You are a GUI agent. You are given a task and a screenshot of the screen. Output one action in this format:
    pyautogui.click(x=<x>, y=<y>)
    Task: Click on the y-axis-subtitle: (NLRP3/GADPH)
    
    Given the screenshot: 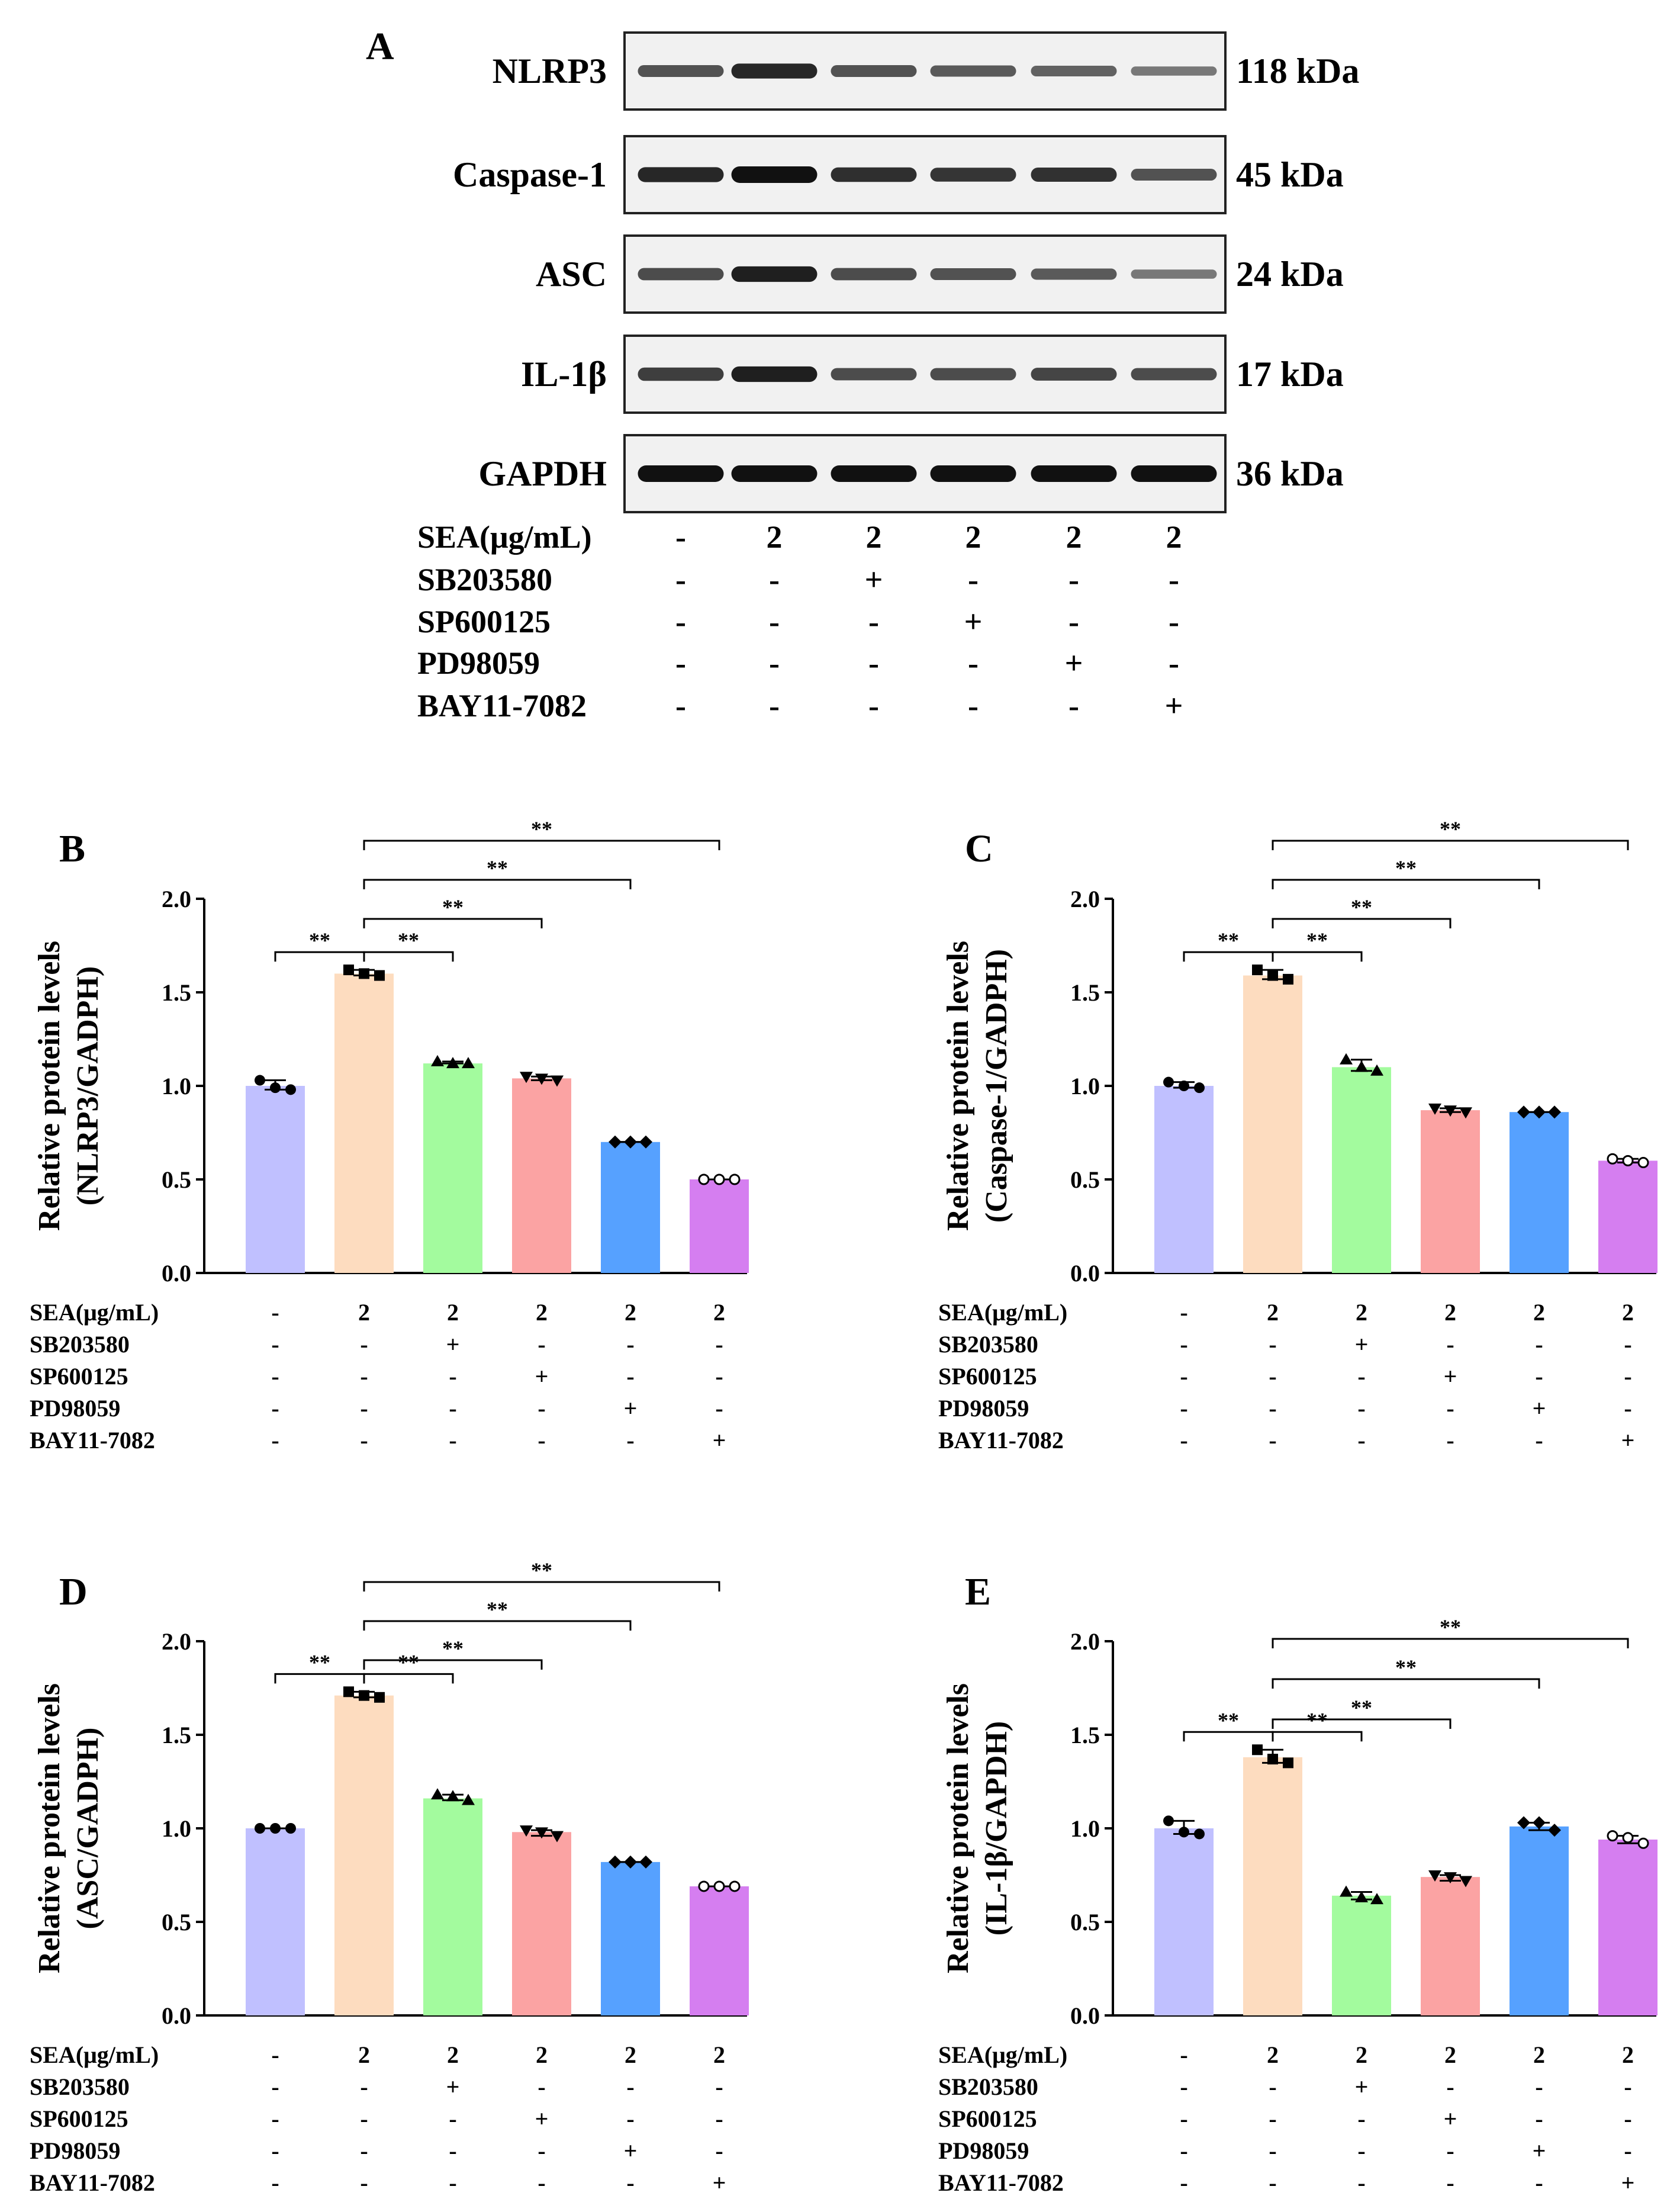 What is the action you would take?
    pyautogui.click(x=88, y=1085)
    